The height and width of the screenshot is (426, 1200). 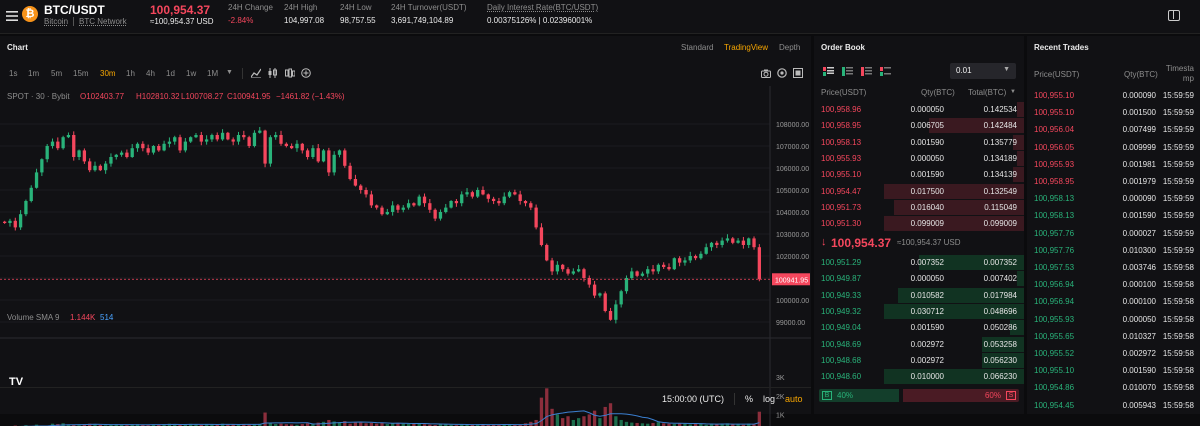 What do you see at coordinates (983, 71) in the screenshot?
I see `precision-select: 0.01 ▼` at bounding box center [983, 71].